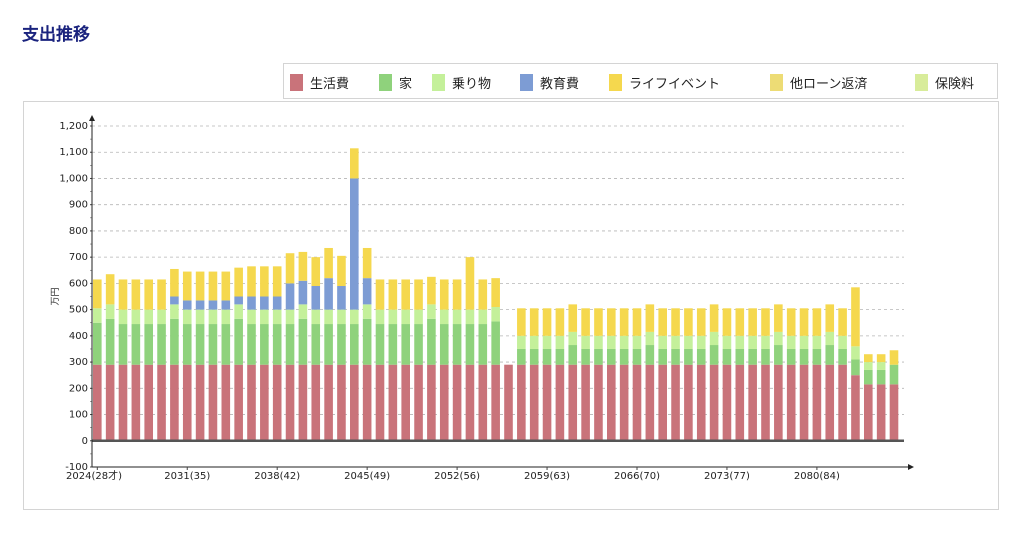 This screenshot has width=1024, height=534. What do you see at coordinates (817, 476) in the screenshot?
I see `x-tick-label: 2080(84)` at bounding box center [817, 476].